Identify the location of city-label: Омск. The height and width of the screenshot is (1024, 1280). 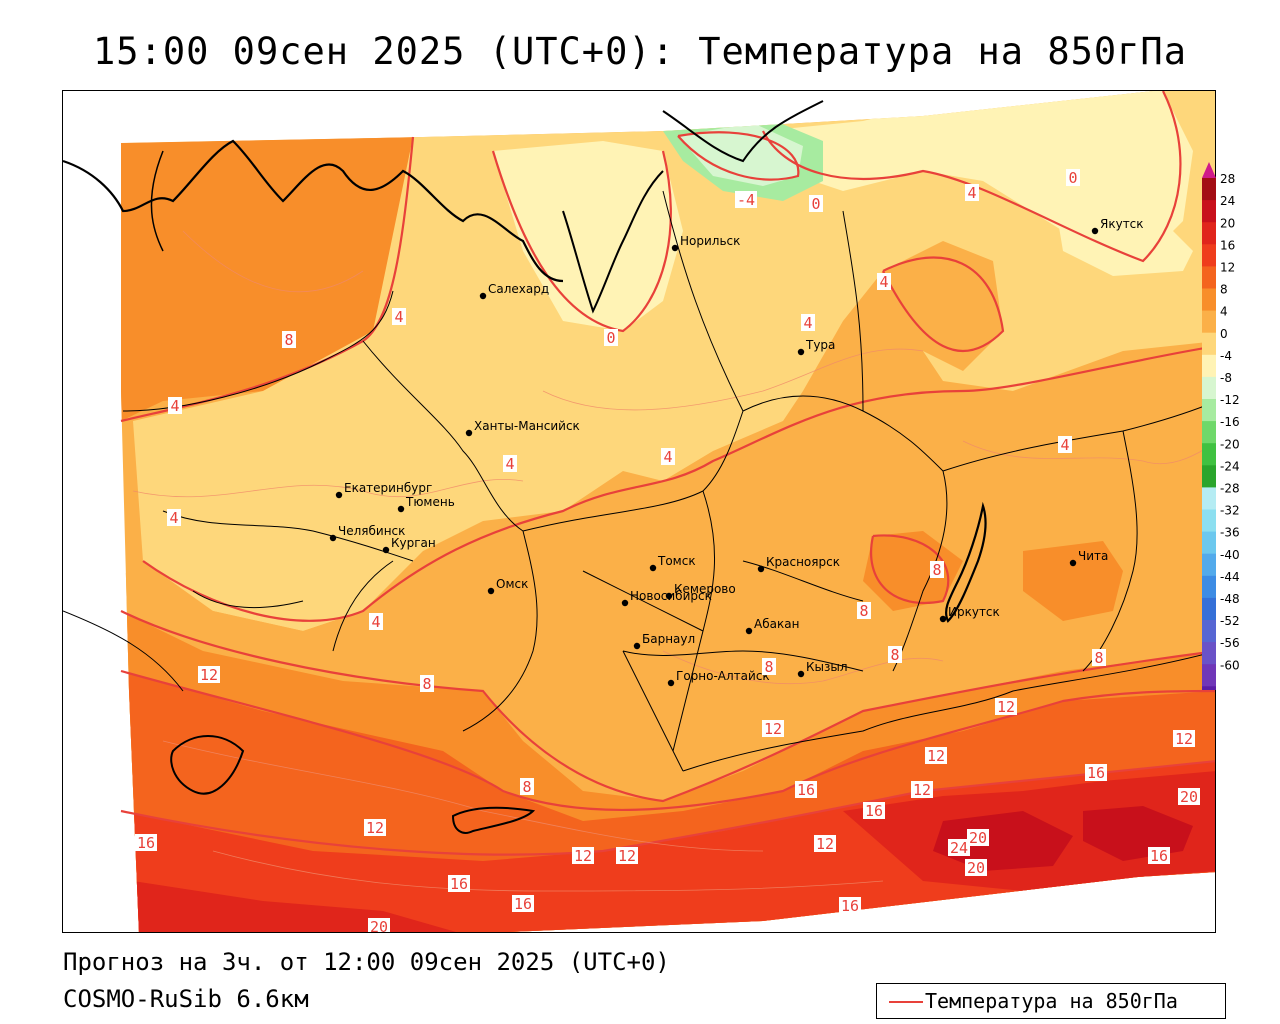
(512, 584).